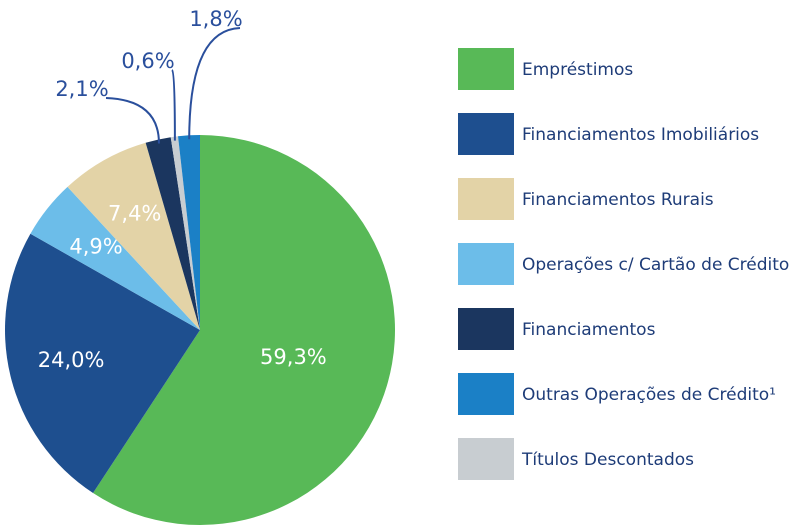  Describe the element at coordinates (649, 395) in the screenshot. I see `legend-label: Outras Operações de Crédito¹` at that location.